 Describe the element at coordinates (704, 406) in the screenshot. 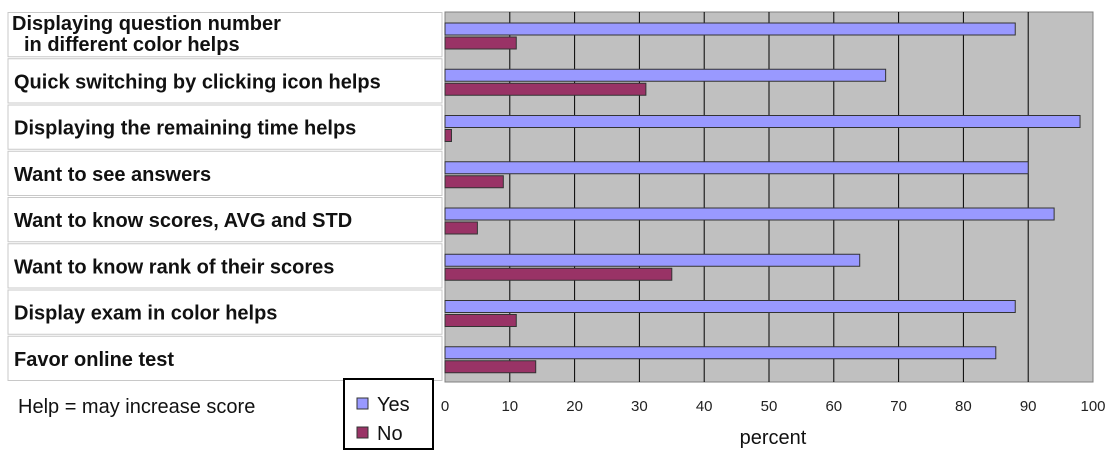

I see `x-tick-label: 40` at that location.